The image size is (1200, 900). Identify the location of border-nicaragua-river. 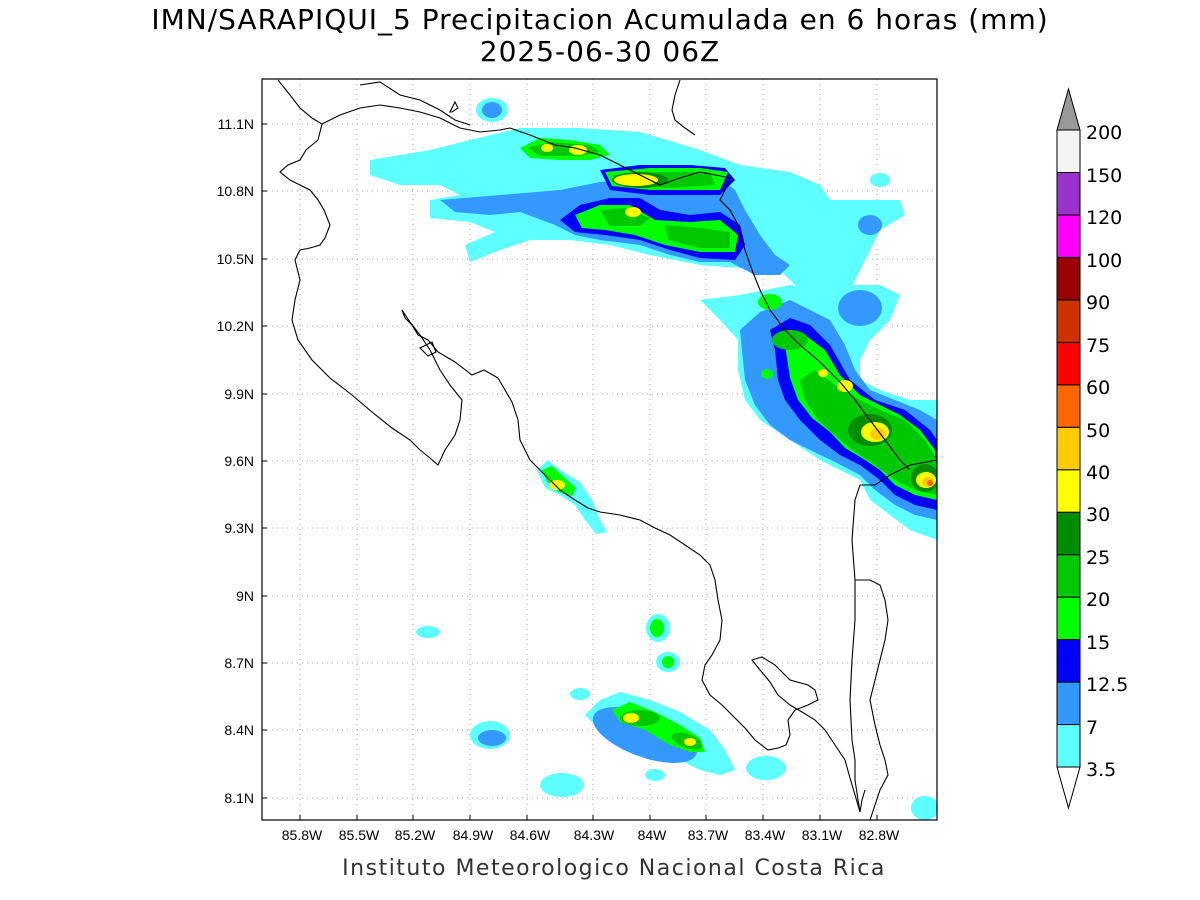
(683, 107).